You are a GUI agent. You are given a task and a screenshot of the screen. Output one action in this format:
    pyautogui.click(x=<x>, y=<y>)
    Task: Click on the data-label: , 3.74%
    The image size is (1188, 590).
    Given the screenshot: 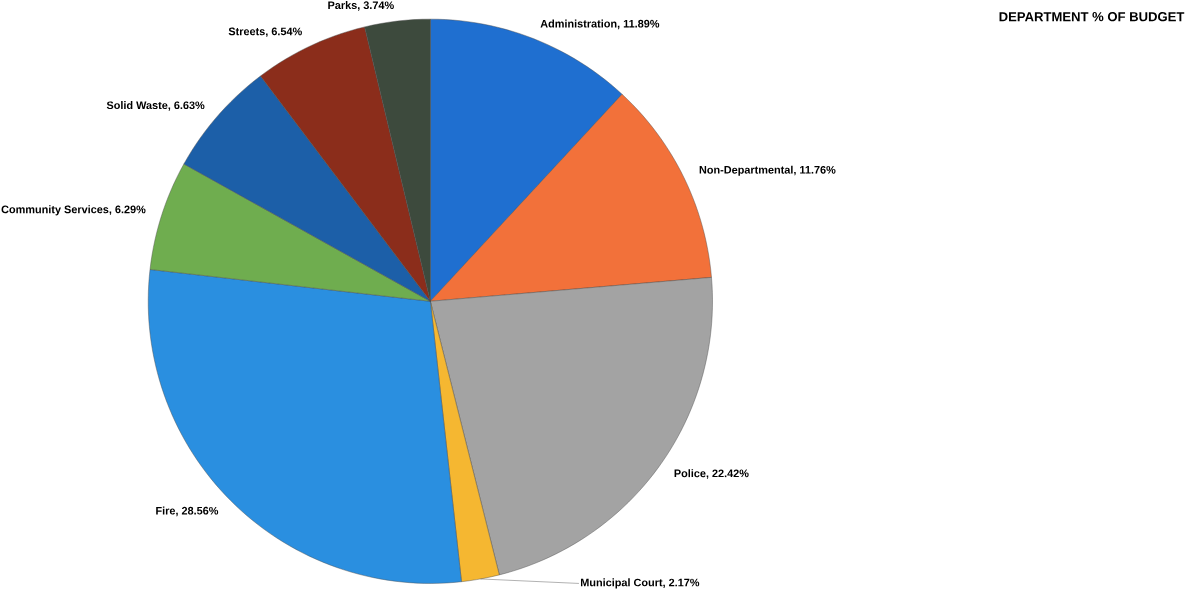 What is the action you would take?
    pyautogui.click(x=375, y=6)
    